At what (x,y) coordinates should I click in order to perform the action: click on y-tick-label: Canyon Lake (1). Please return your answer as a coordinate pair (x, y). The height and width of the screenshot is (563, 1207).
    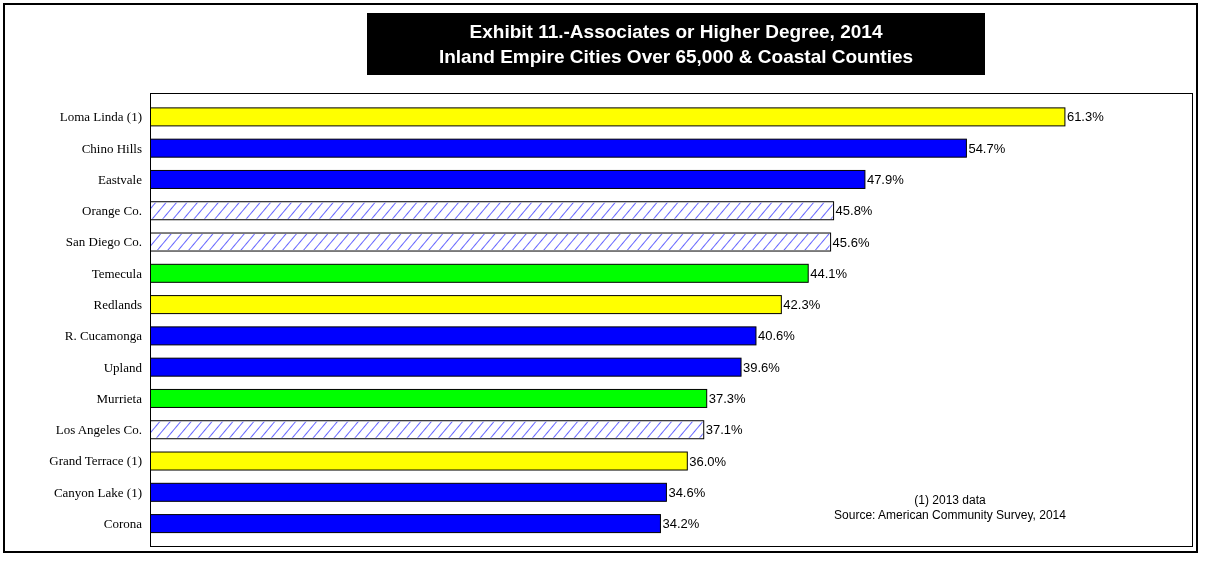
    Looking at the image, I should click on (97, 492).